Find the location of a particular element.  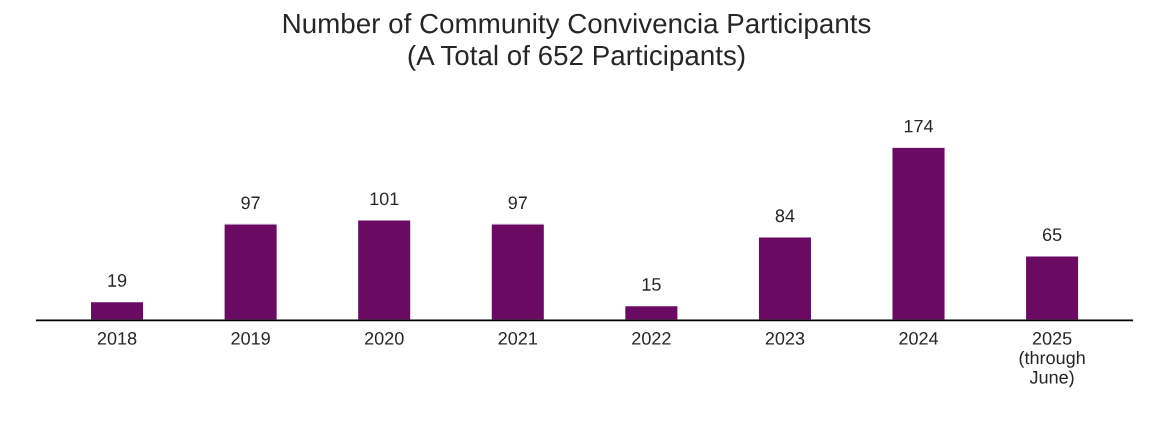

x-tick-label: 2020 is located at coordinates (384, 338).